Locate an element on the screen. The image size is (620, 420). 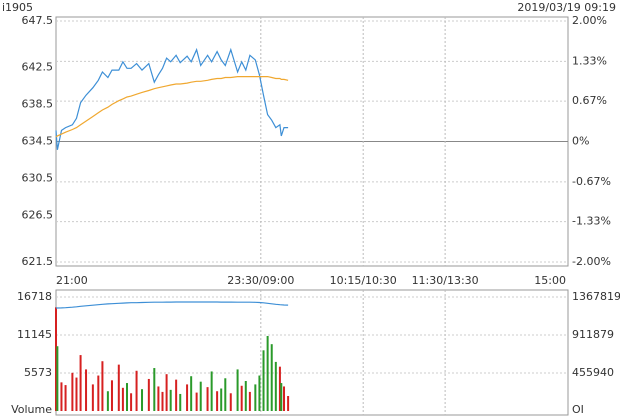
y2-tick-label: 1367819 is located at coordinates (596, 296).